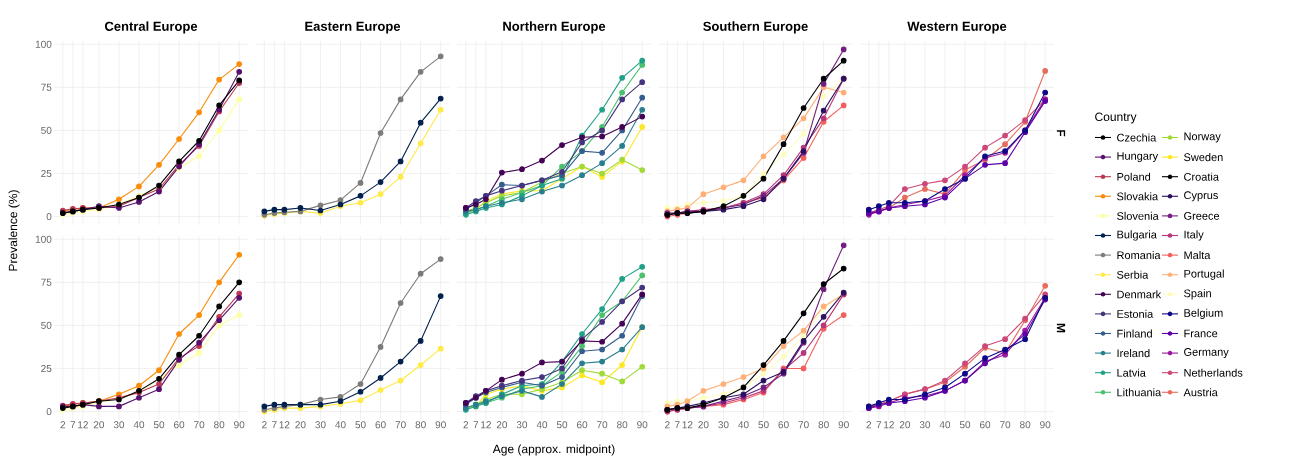  I want to click on legend-label: Malta, so click(1197, 255).